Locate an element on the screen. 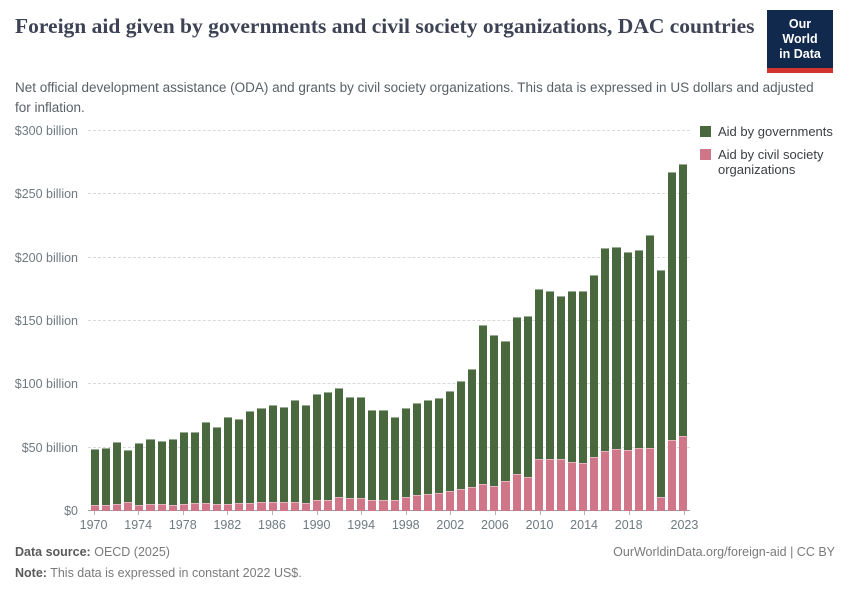  bar-segment-civil-society-1980 is located at coordinates (206, 507).